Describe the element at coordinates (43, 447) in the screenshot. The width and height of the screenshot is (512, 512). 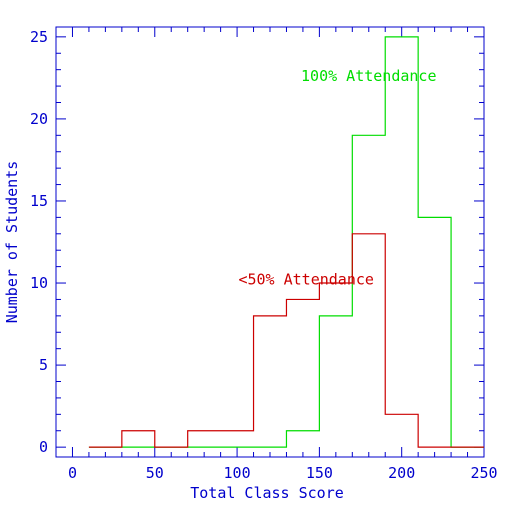
I see `y-tick-label: 0` at that location.